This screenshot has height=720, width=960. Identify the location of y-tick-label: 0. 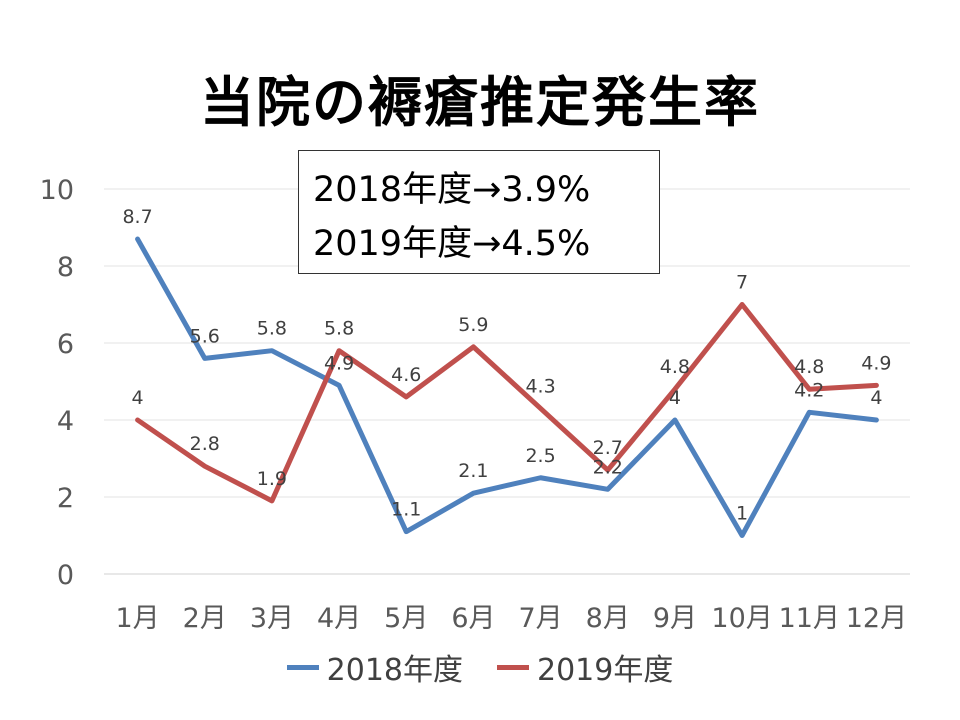
(65, 575).